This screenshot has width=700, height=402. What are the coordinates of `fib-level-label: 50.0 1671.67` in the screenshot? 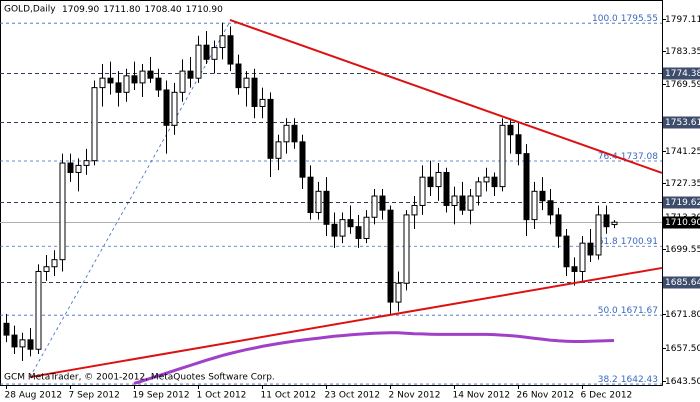 It's located at (628, 311).